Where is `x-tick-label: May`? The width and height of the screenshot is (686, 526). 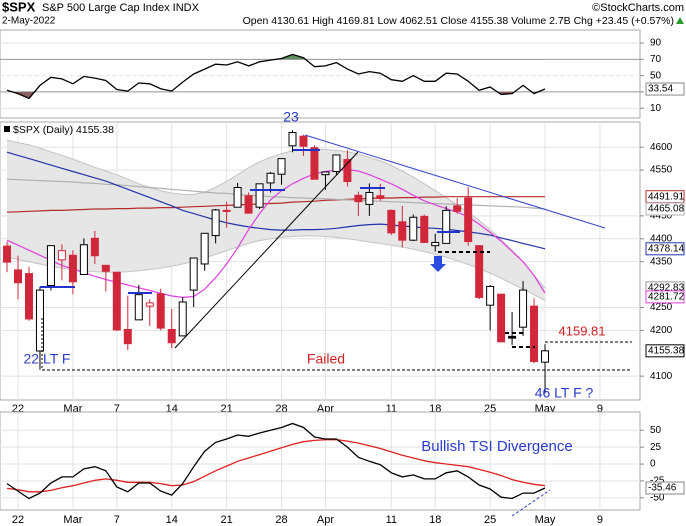
x-tick-label: May is located at coordinates (545, 520).